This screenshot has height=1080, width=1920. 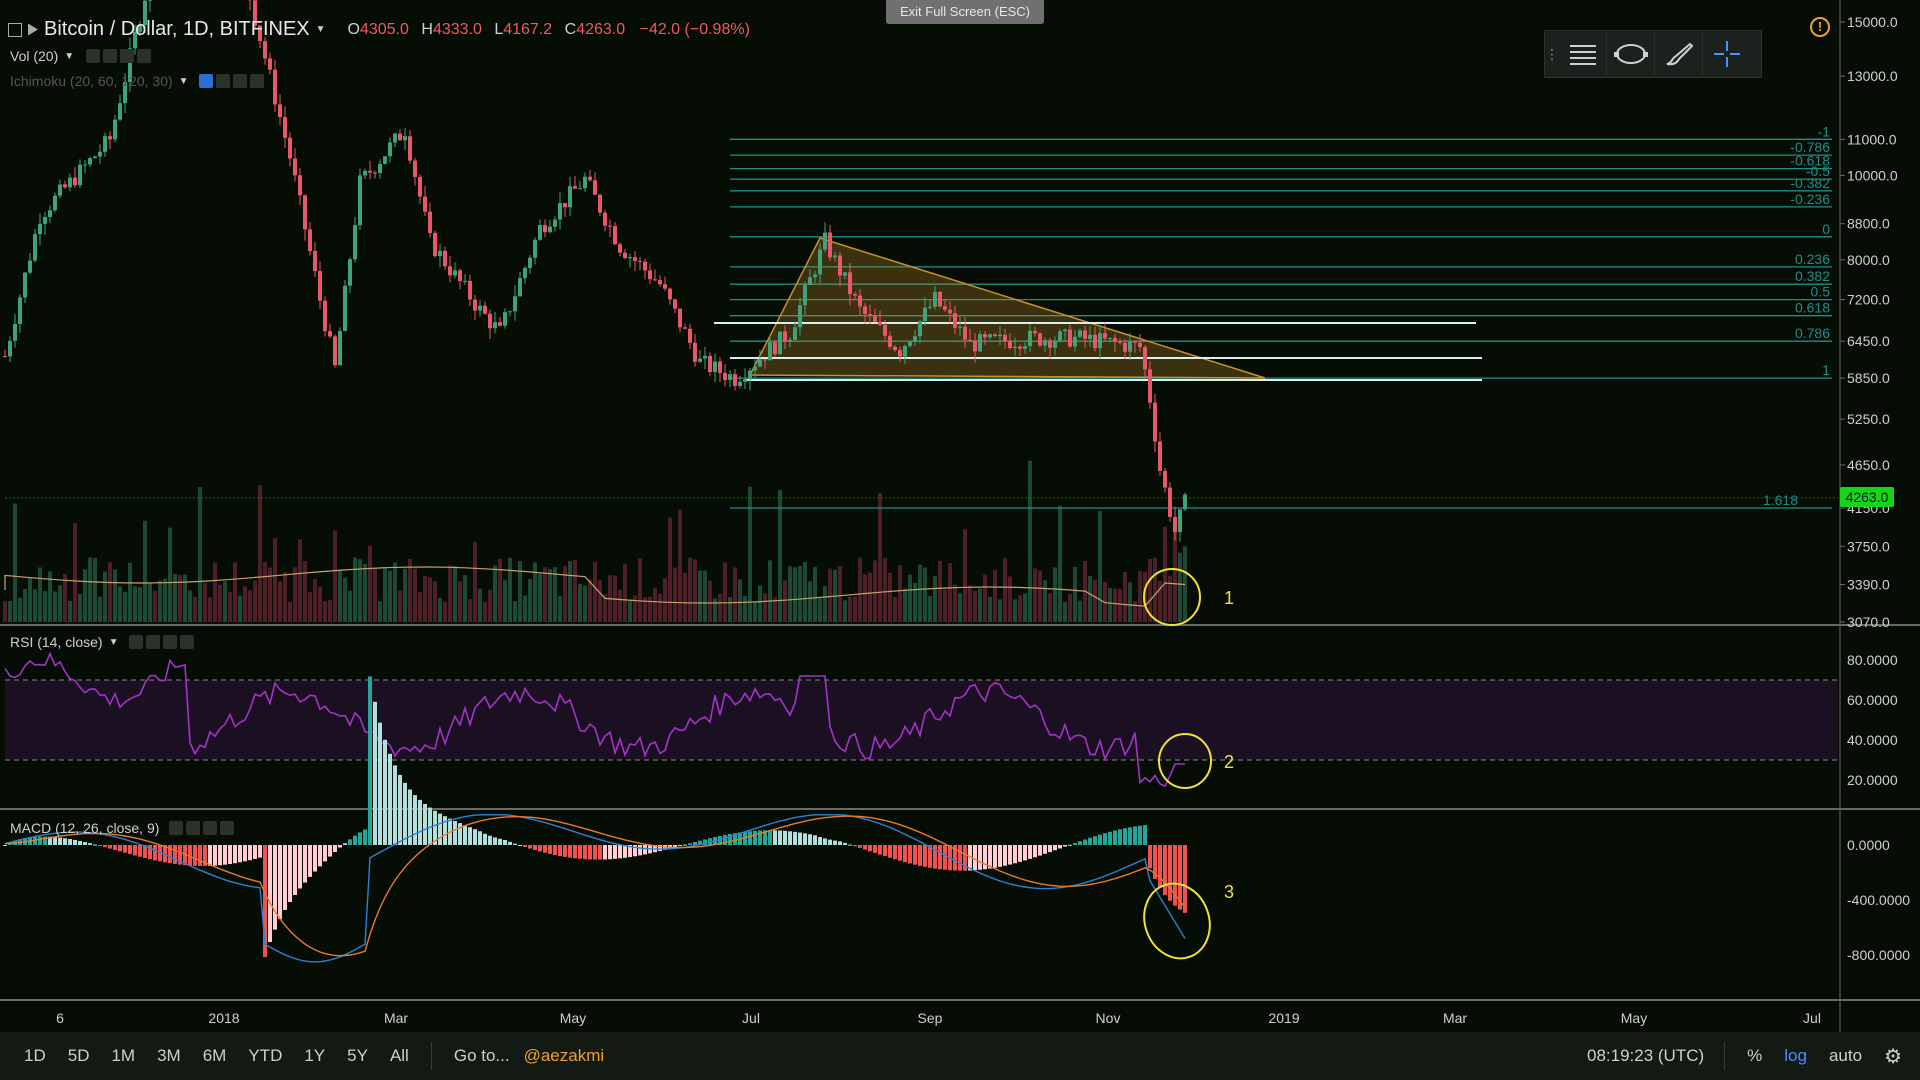 I want to click on timeframe-6m: 6M, so click(x=214, y=1055).